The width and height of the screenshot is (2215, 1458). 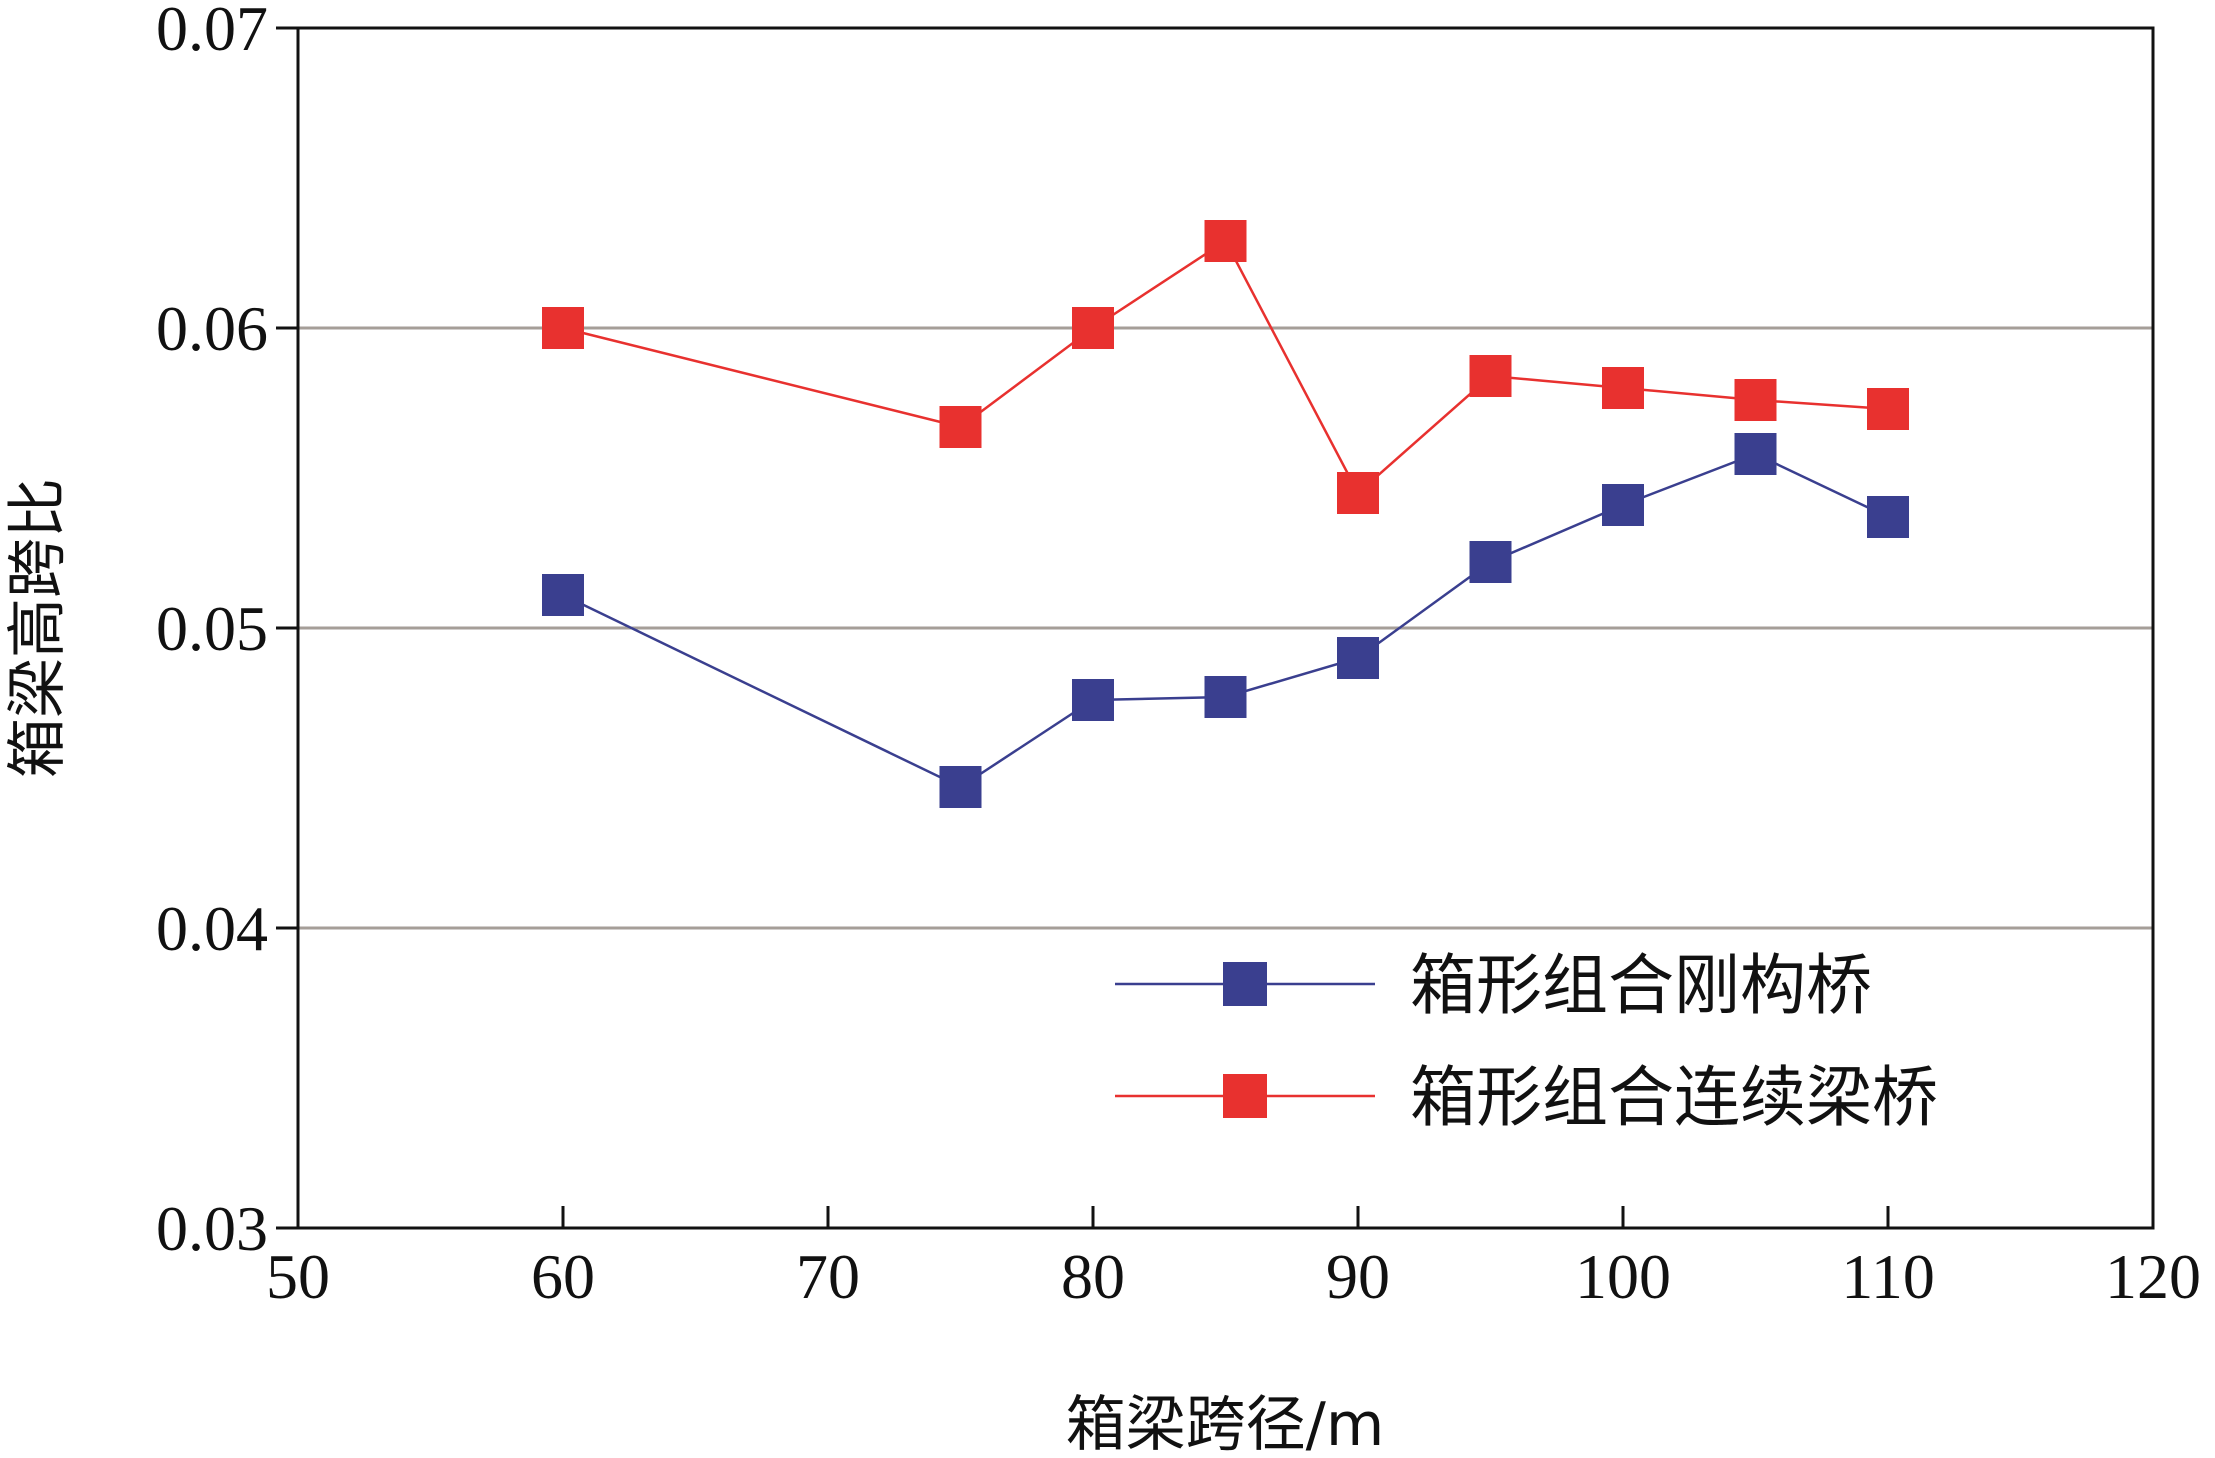 I want to click on y-tick-label: 0.04, so click(x=212, y=928).